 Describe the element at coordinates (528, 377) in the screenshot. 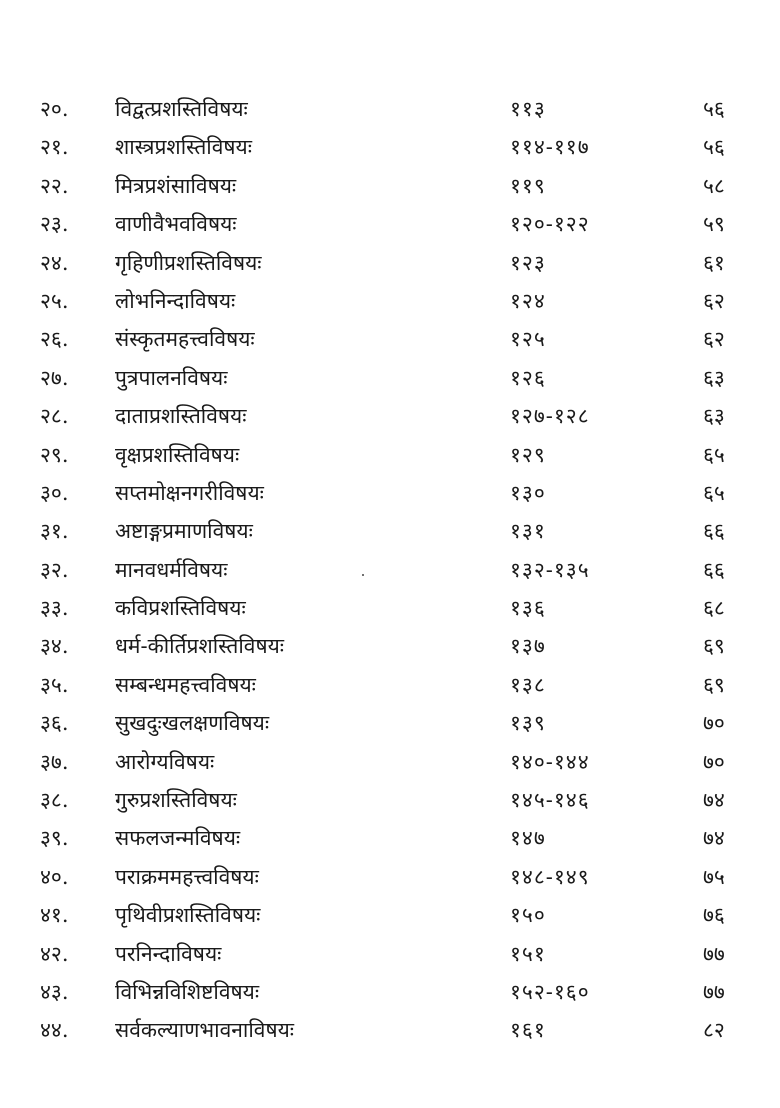

I see `entry-verses: १२६` at that location.